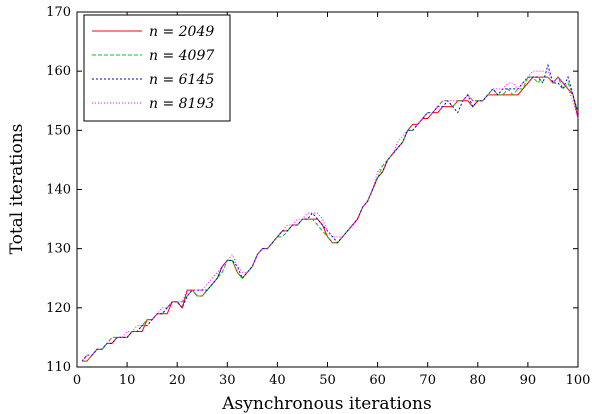 Image resolution: width=592 pixels, height=414 pixels. I want to click on y-axis-label: Total iterations, so click(17, 189).